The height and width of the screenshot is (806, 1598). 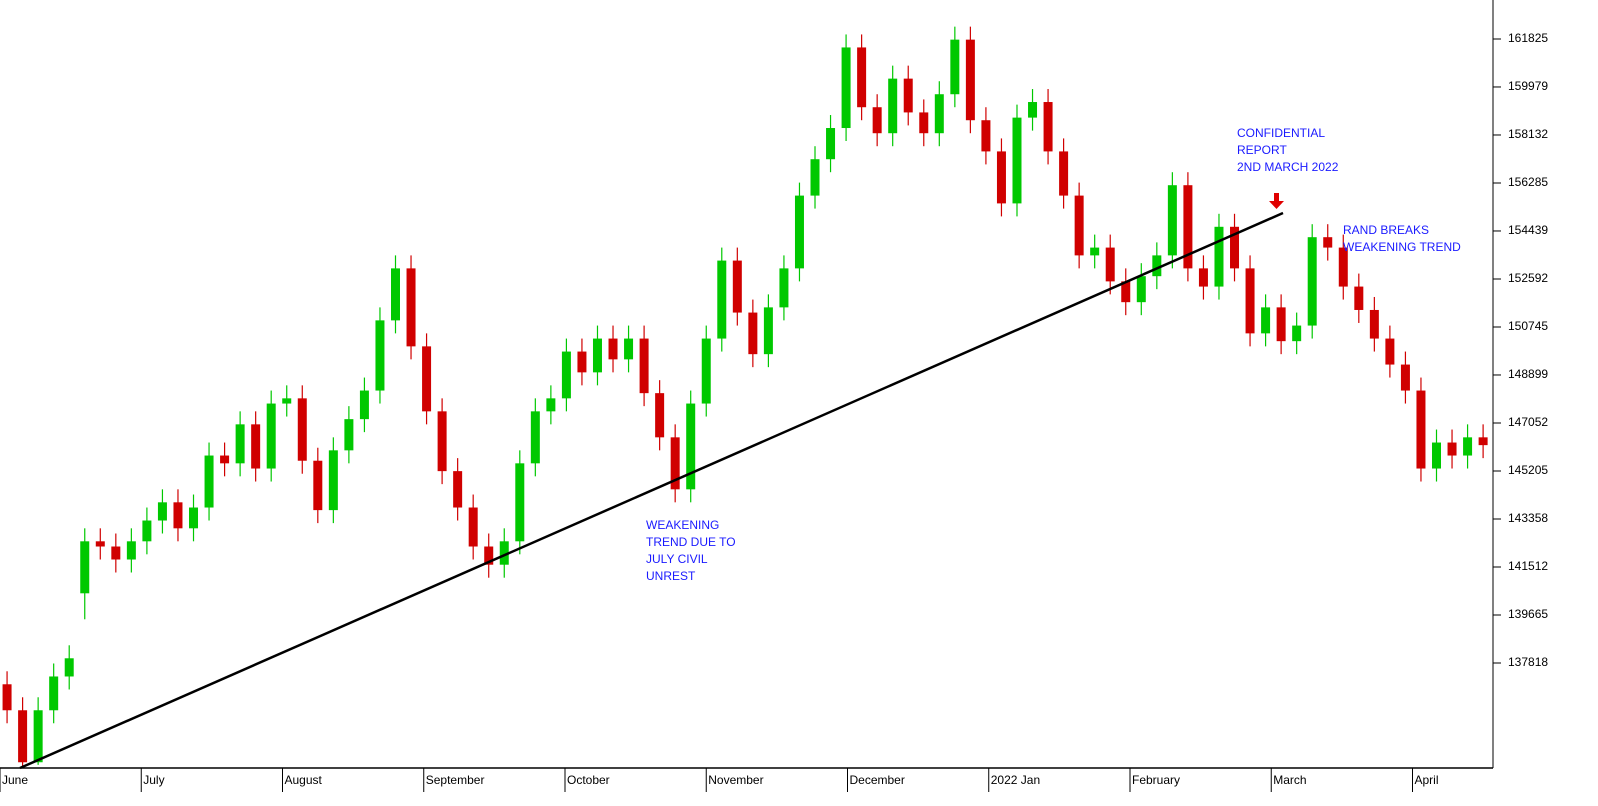 What do you see at coordinates (1015, 780) in the screenshot?
I see `x-tick-label: 2022 Jan` at bounding box center [1015, 780].